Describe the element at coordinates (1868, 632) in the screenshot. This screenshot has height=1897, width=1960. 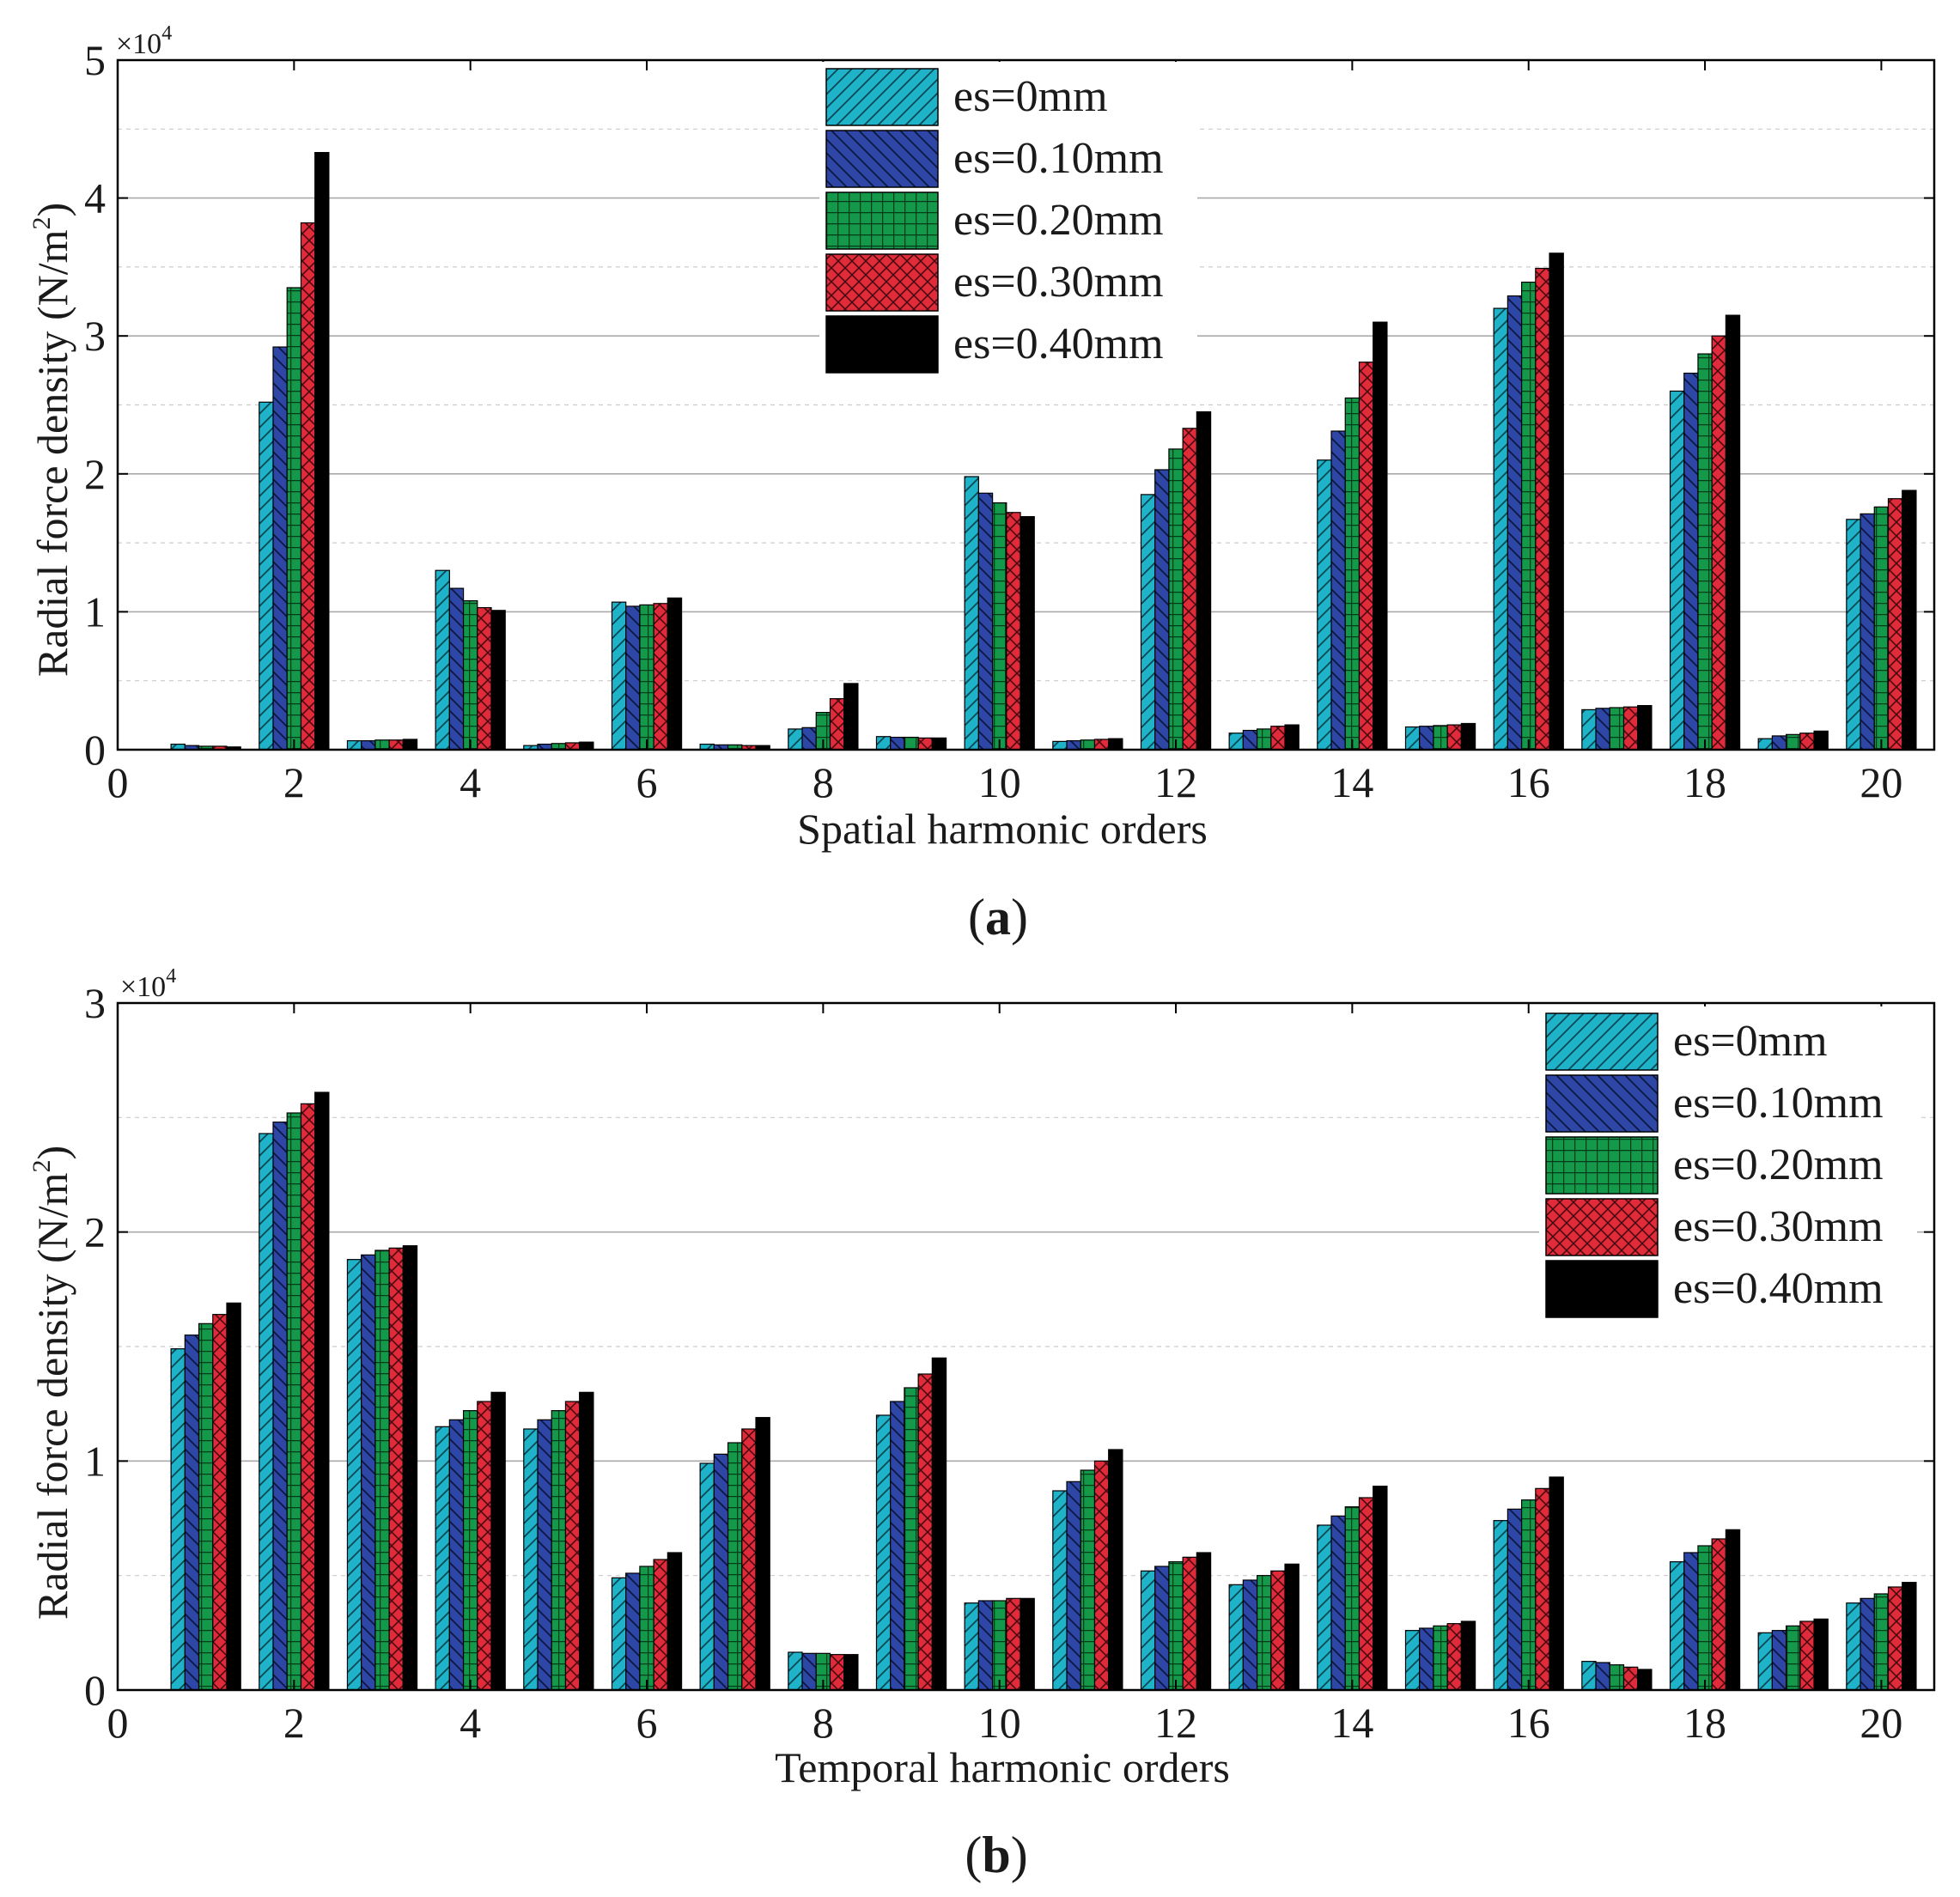
I see `bar-es010mm-h20` at that location.